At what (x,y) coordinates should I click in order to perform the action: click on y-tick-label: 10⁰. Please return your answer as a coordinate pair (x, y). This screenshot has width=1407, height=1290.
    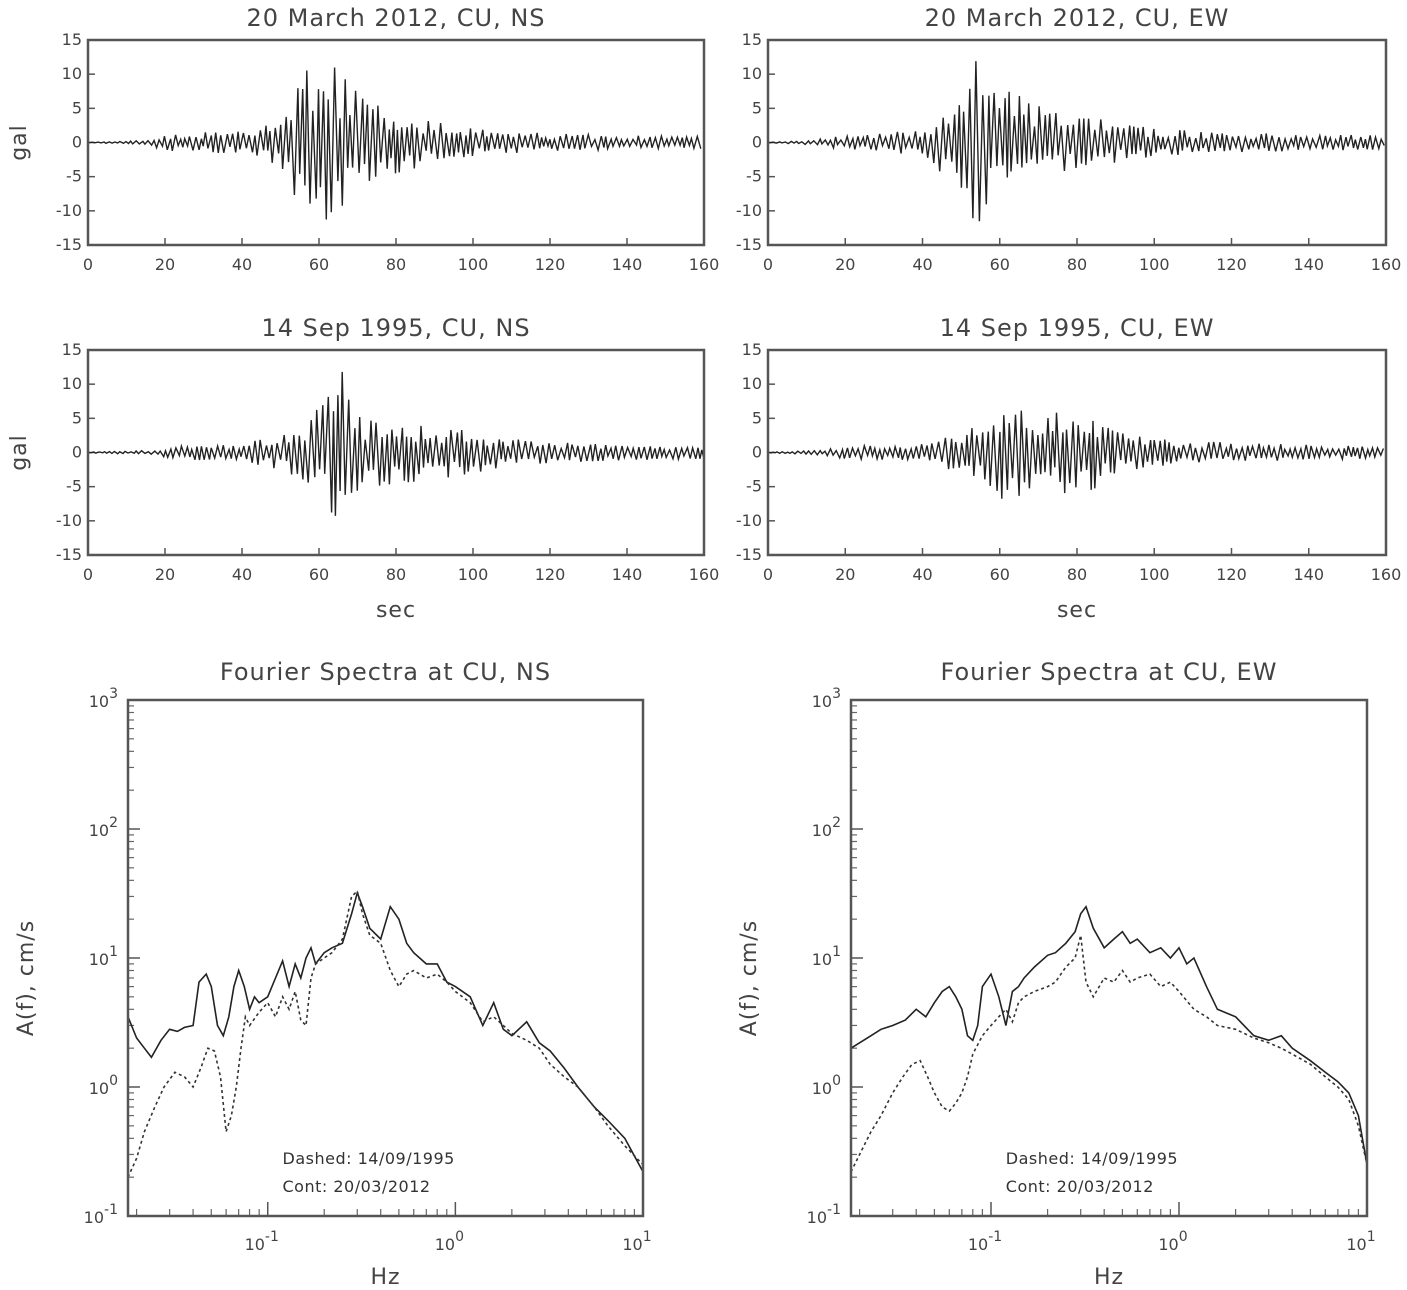
    Looking at the image, I should click on (826, 1085).